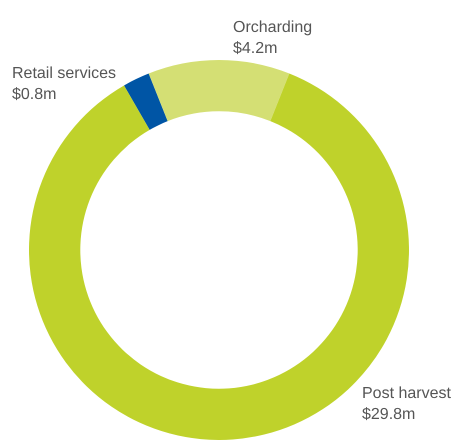 The image size is (472, 440). Describe the element at coordinates (64, 73) in the screenshot. I see `slice-label: Retail services` at that location.